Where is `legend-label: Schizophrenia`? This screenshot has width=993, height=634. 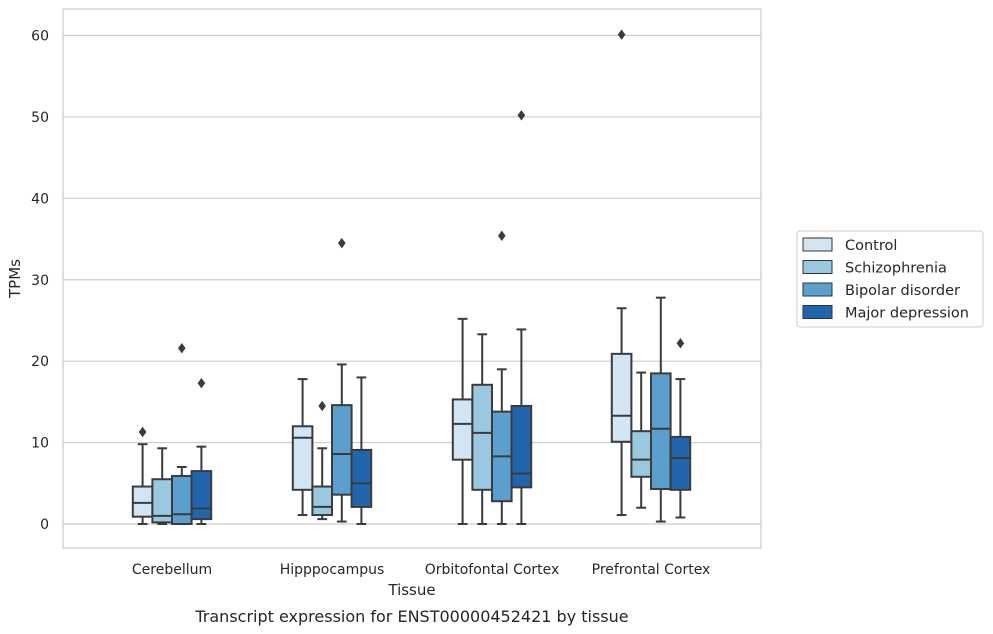
legend-label: Schizophrenia is located at coordinates (896, 269).